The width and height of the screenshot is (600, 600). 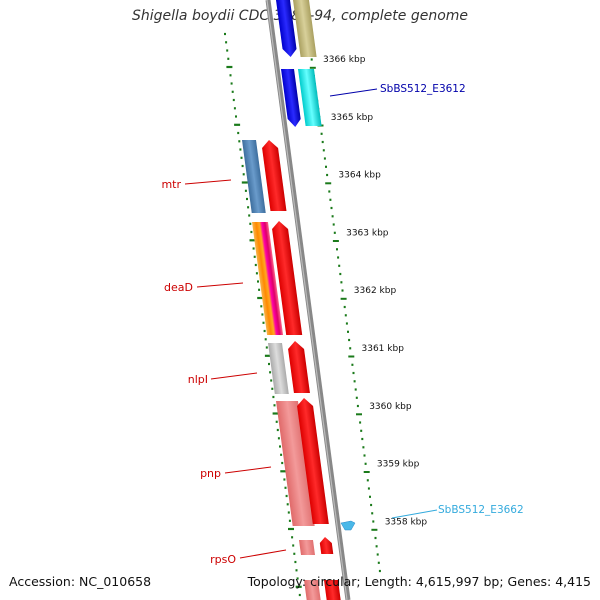 What do you see at coordinates (423, 89) in the screenshot?
I see `feature-label-e3612: SbBS512_E3612` at bounding box center [423, 89].